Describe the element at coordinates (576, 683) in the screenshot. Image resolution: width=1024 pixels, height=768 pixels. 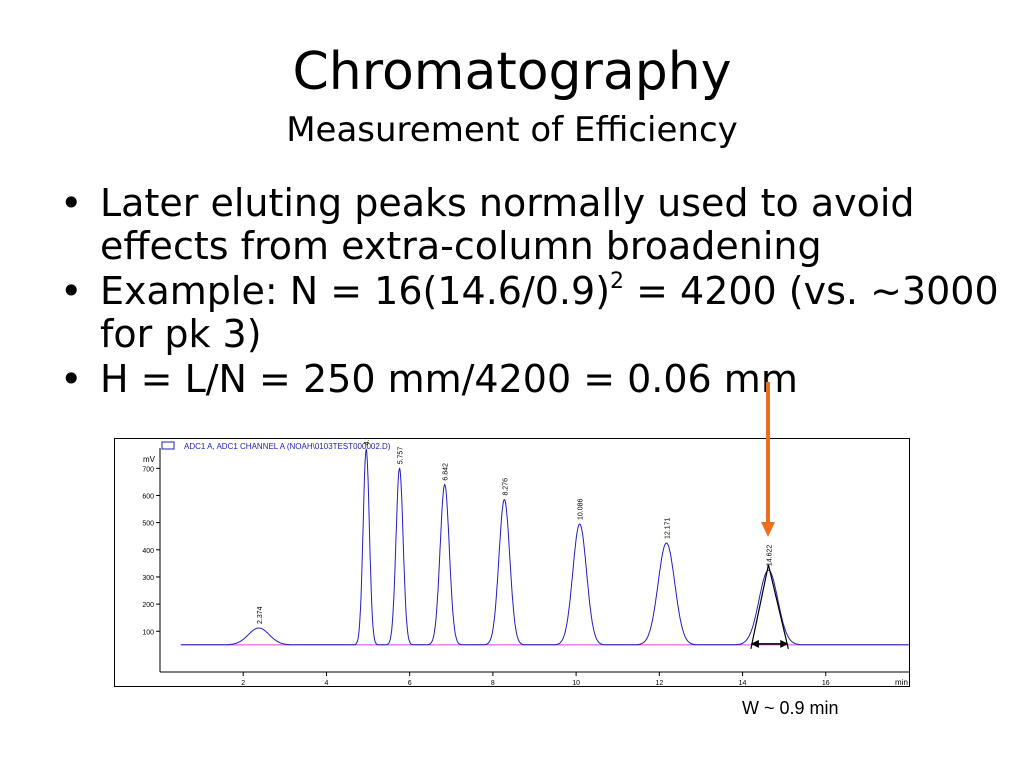
I see `x-tick-label: 10` at that location.